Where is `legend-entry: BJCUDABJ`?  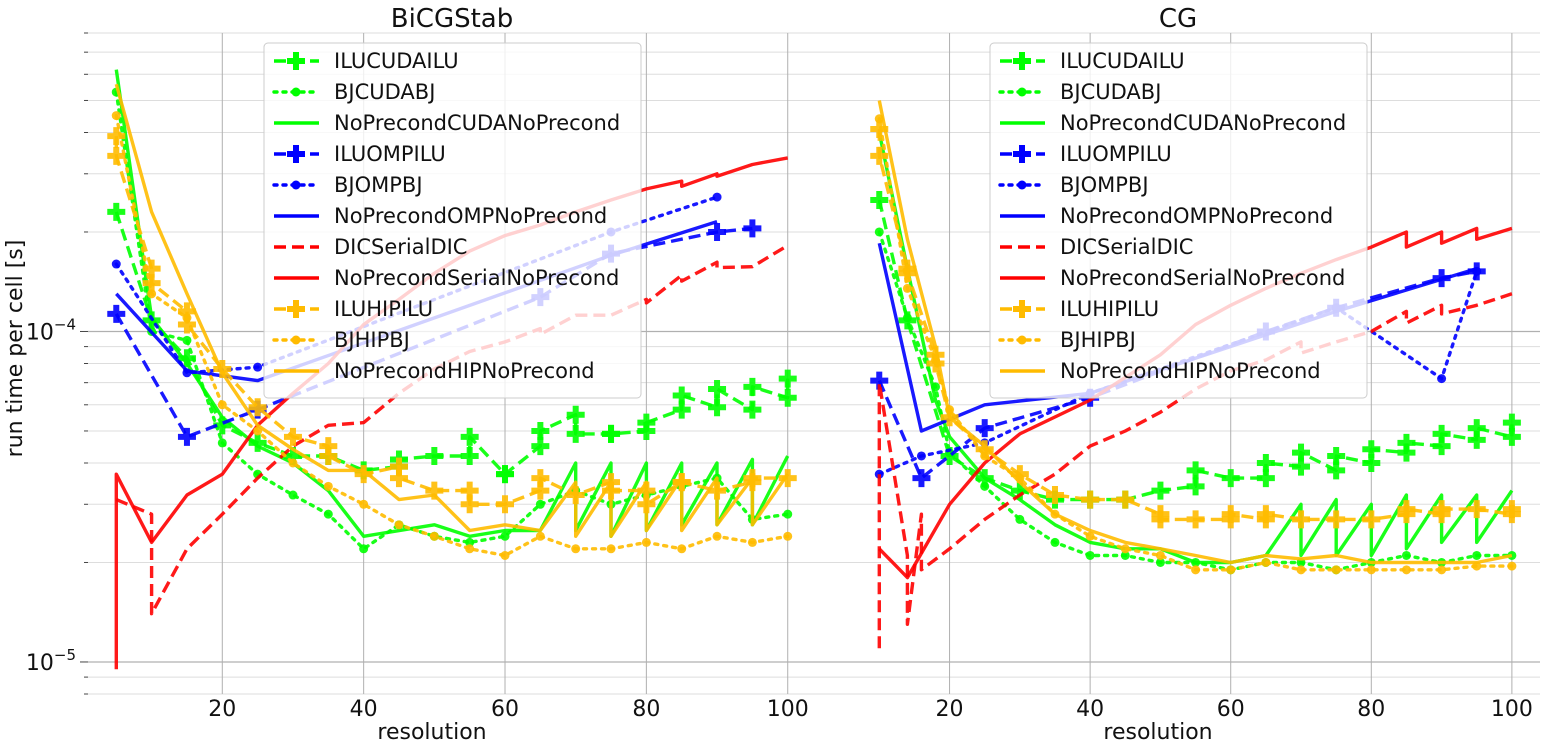
legend-entry: BJCUDABJ is located at coordinates (1079, 92).